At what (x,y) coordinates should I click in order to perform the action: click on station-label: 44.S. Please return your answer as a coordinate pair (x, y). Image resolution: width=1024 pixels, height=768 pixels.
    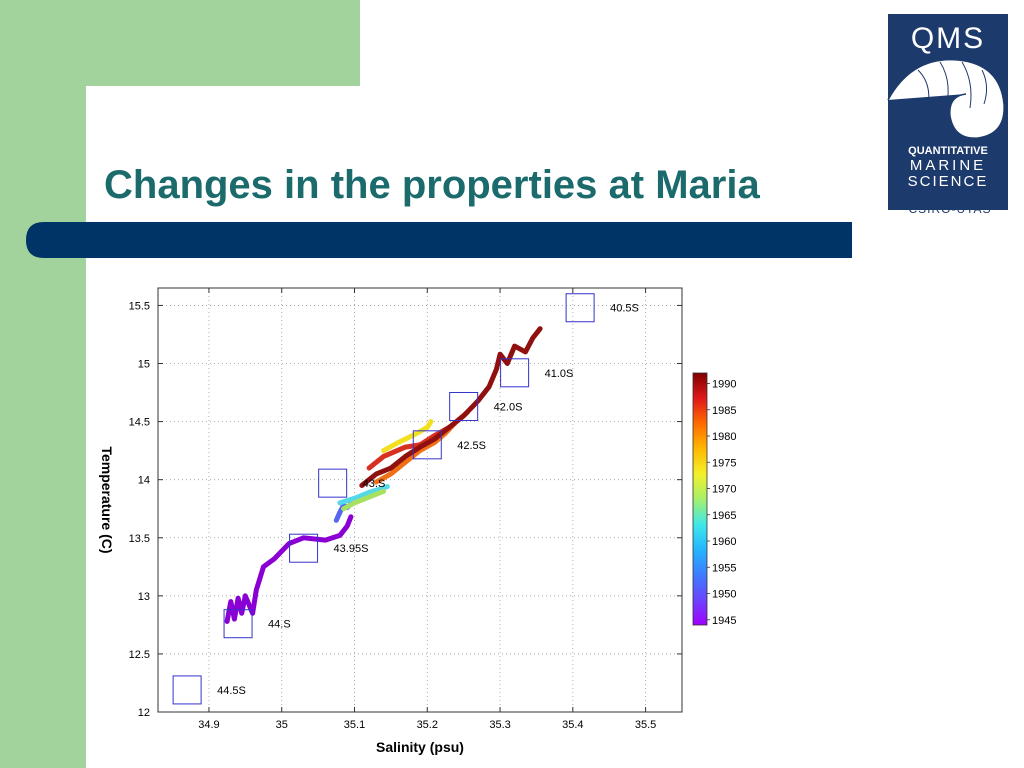
    Looking at the image, I should click on (279, 625).